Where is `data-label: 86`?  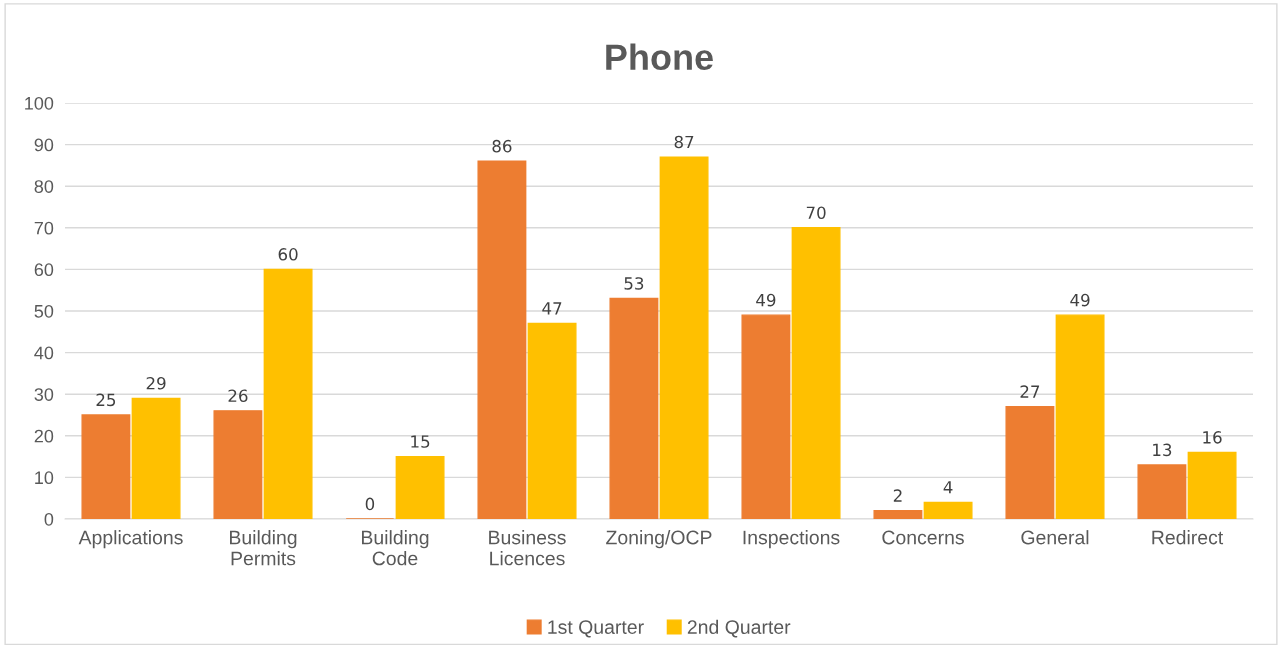
data-label: 86 is located at coordinates (502, 146).